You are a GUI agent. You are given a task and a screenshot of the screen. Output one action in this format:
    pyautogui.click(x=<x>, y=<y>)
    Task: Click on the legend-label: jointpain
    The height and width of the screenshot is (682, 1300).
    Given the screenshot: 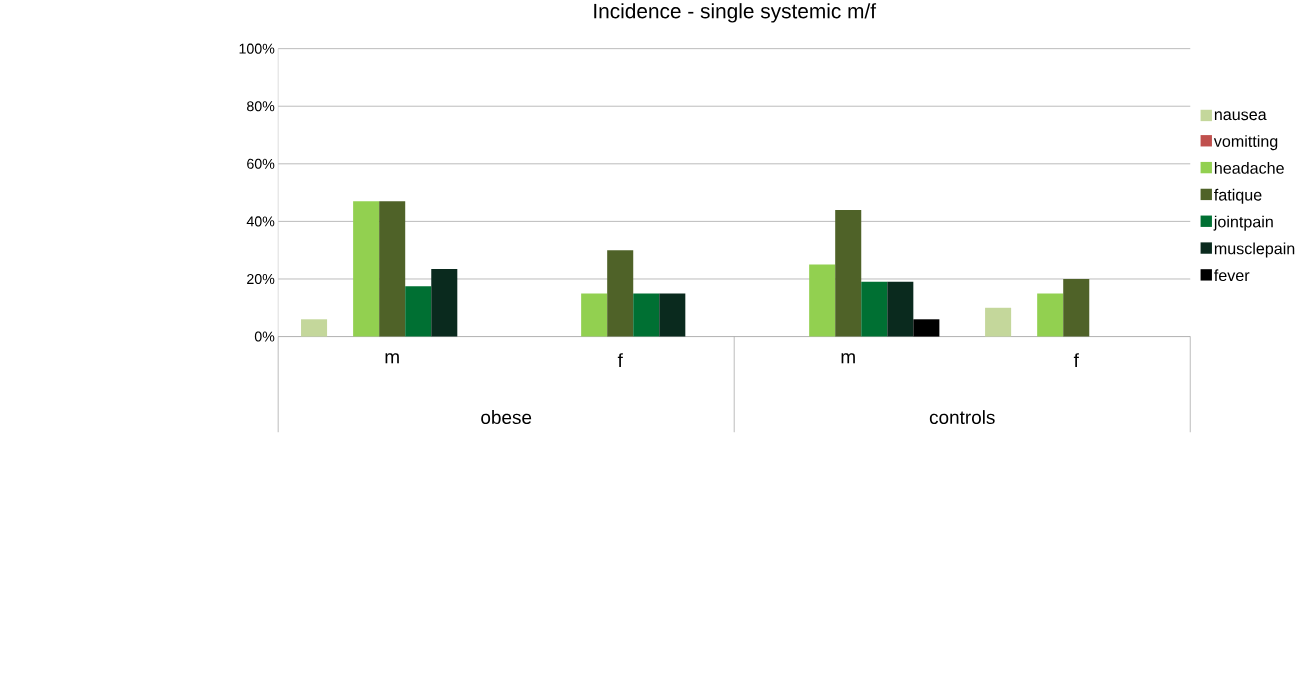 What is the action you would take?
    pyautogui.click(x=1243, y=223)
    